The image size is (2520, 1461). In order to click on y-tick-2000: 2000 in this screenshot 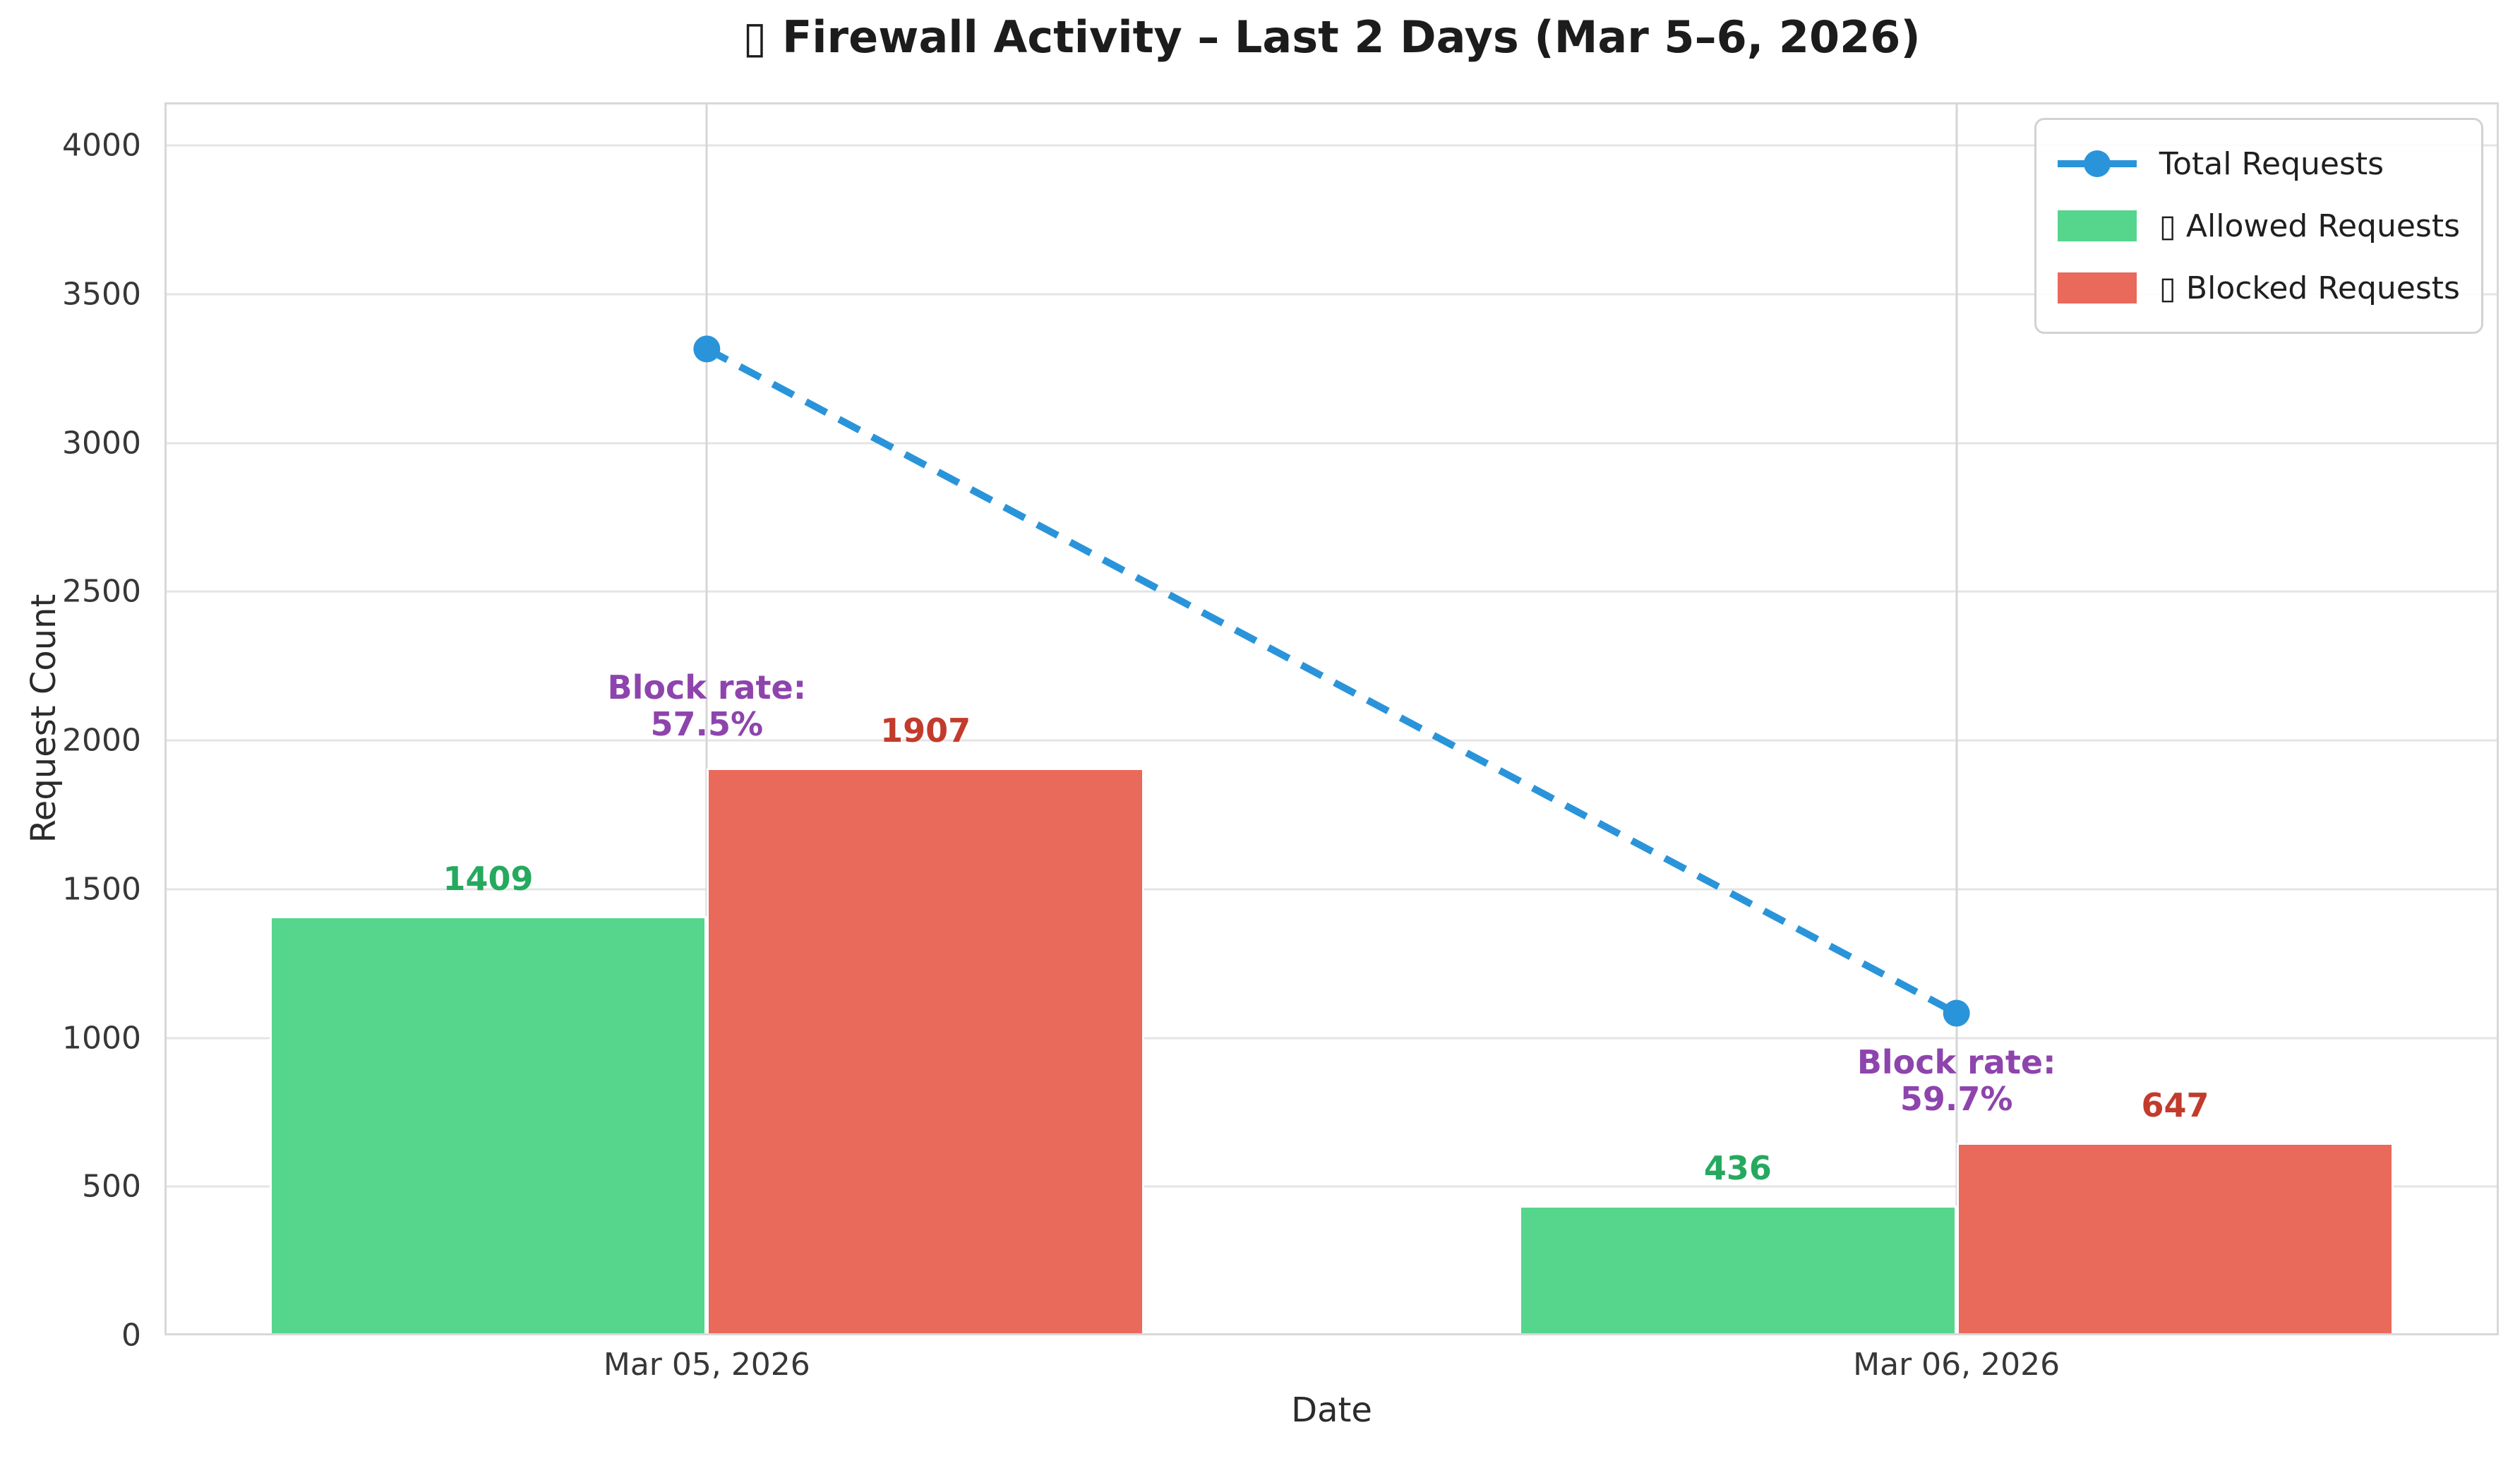, I will do `click(102, 740)`.